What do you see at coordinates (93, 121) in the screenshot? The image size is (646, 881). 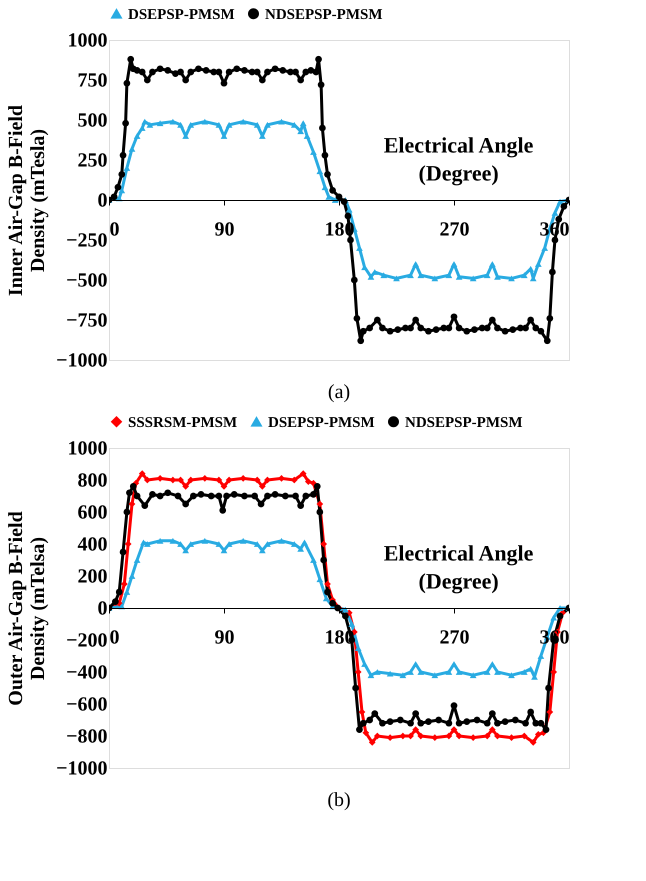 I see `y-tick-label: 500` at bounding box center [93, 121].